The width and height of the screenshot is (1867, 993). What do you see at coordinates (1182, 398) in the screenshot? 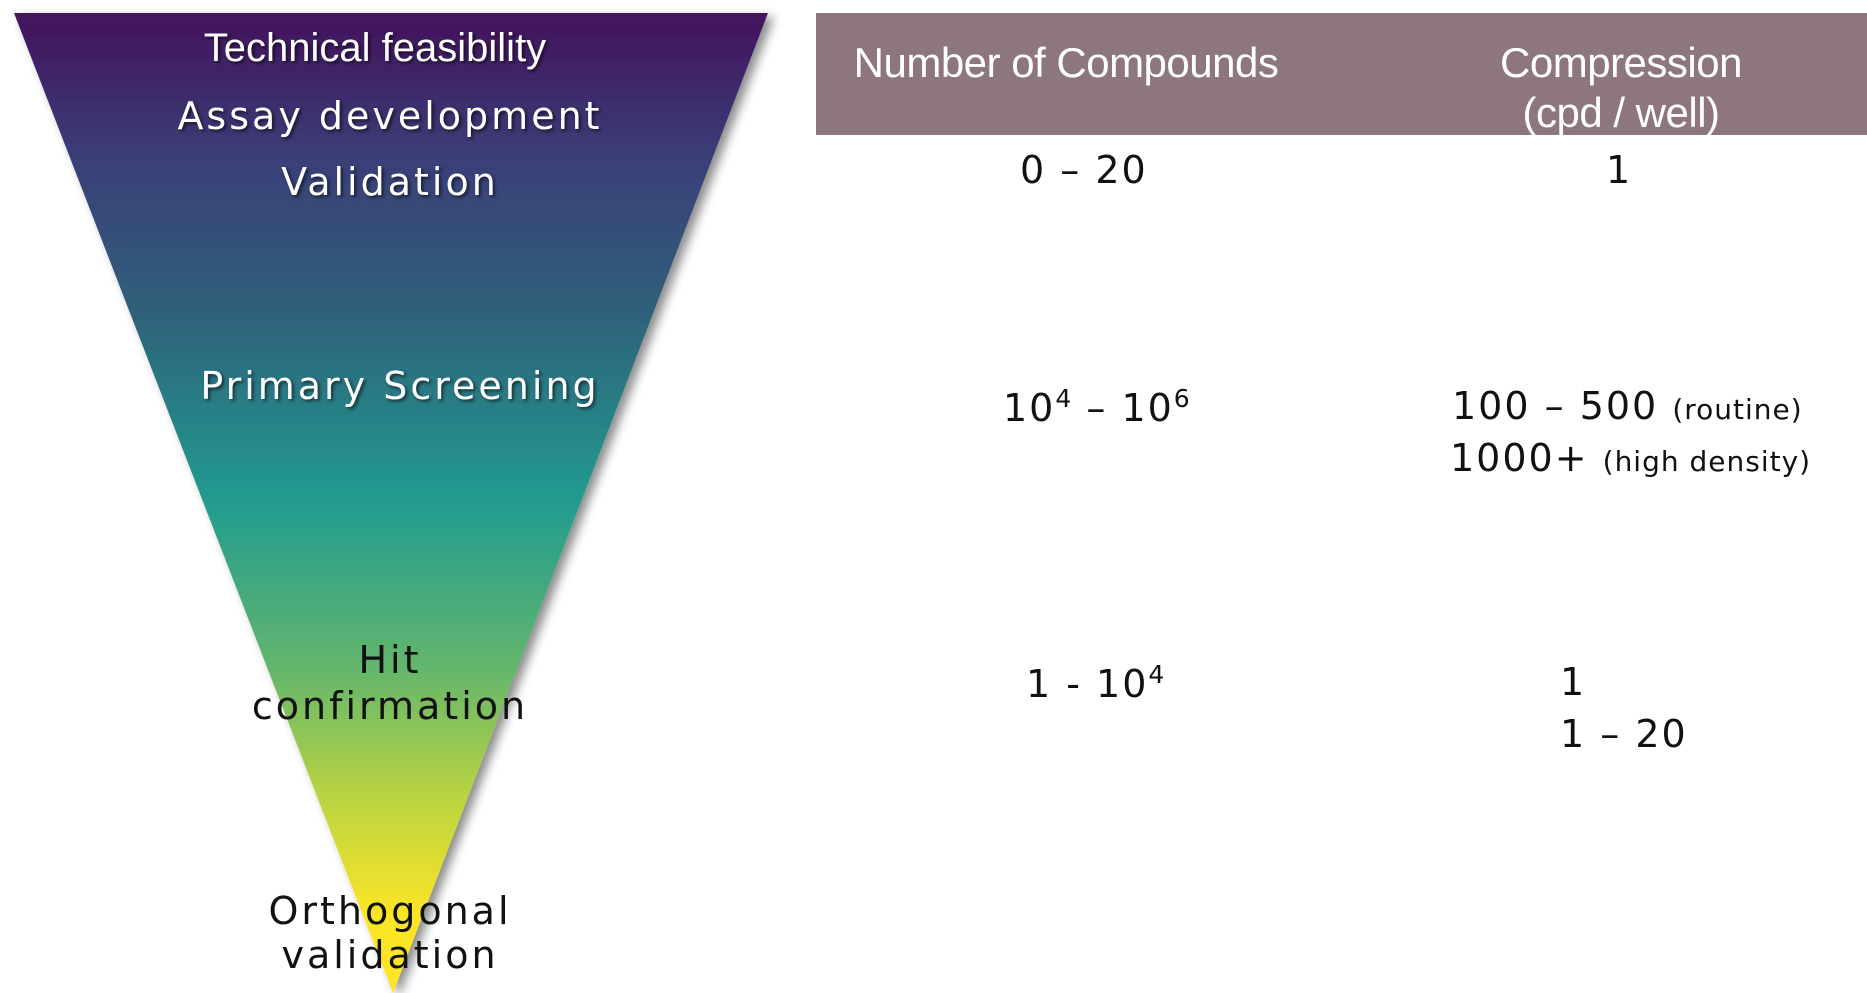
I see `primary-compounds-exp2: 6` at bounding box center [1182, 398].